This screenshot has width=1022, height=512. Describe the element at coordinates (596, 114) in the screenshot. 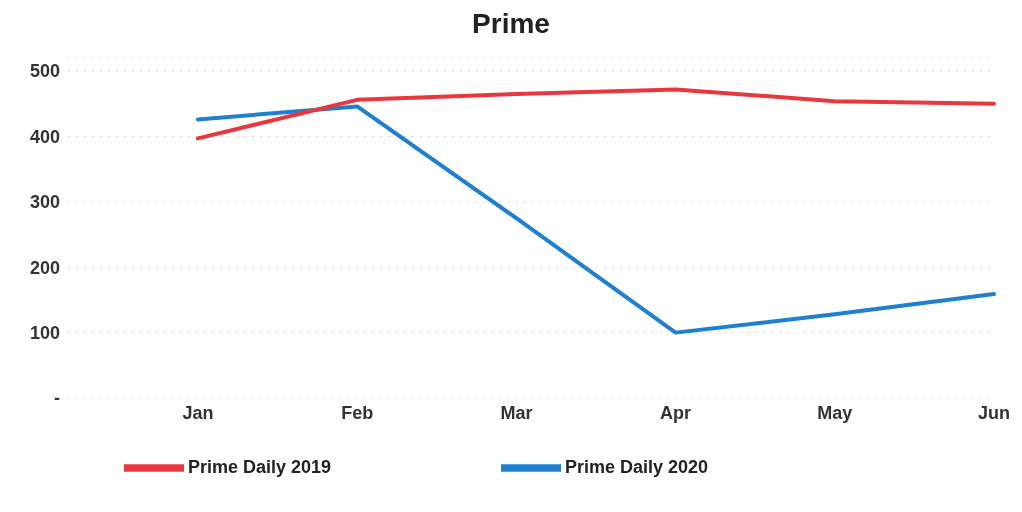

I see `line-series` at that location.